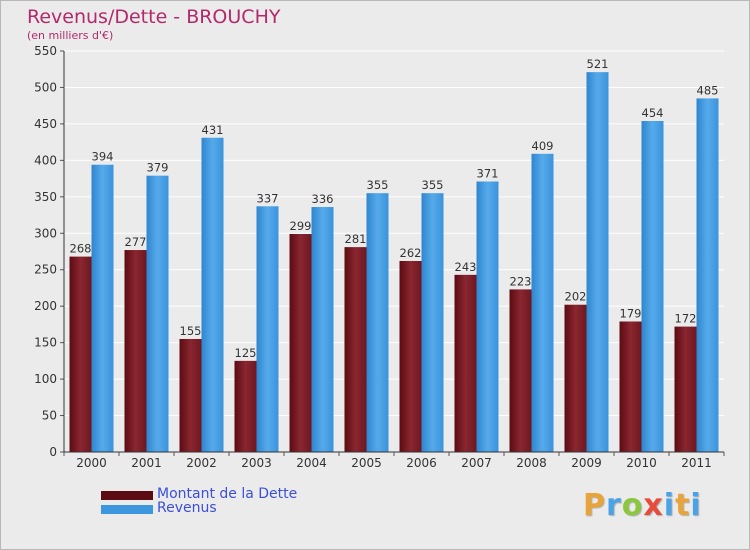 This screenshot has height=550, width=750. I want to click on y-tick-label: 400, so click(45, 160).